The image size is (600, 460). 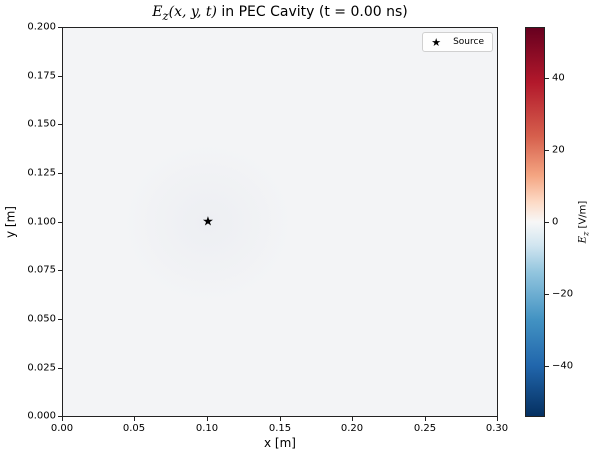 What do you see at coordinates (165, 15) in the screenshot?
I see `title-subscript: z` at bounding box center [165, 15].